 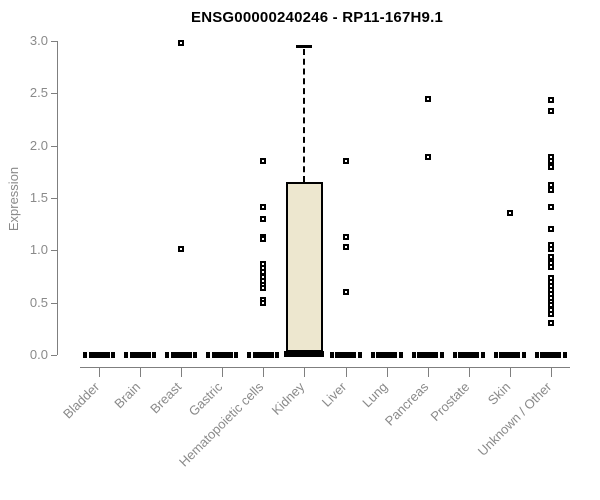 What do you see at coordinates (304, 47) in the screenshot?
I see `whisker-cap` at bounding box center [304, 47].